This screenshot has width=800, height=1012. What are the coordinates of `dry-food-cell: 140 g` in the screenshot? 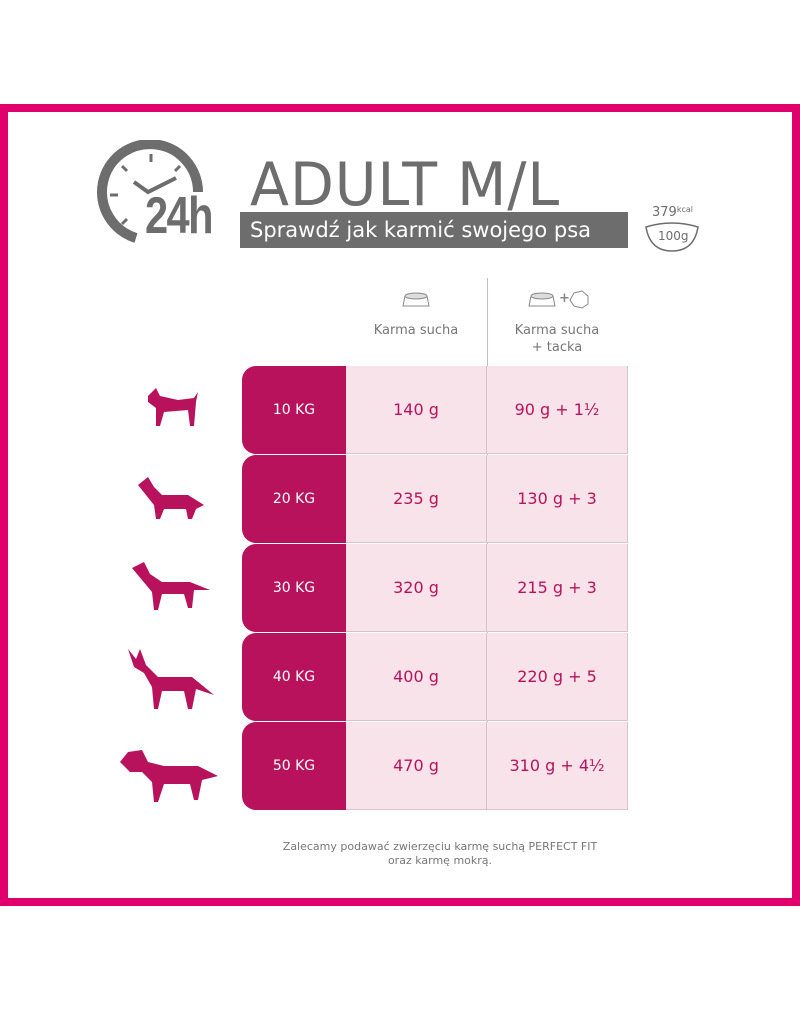 It's located at (416, 410).